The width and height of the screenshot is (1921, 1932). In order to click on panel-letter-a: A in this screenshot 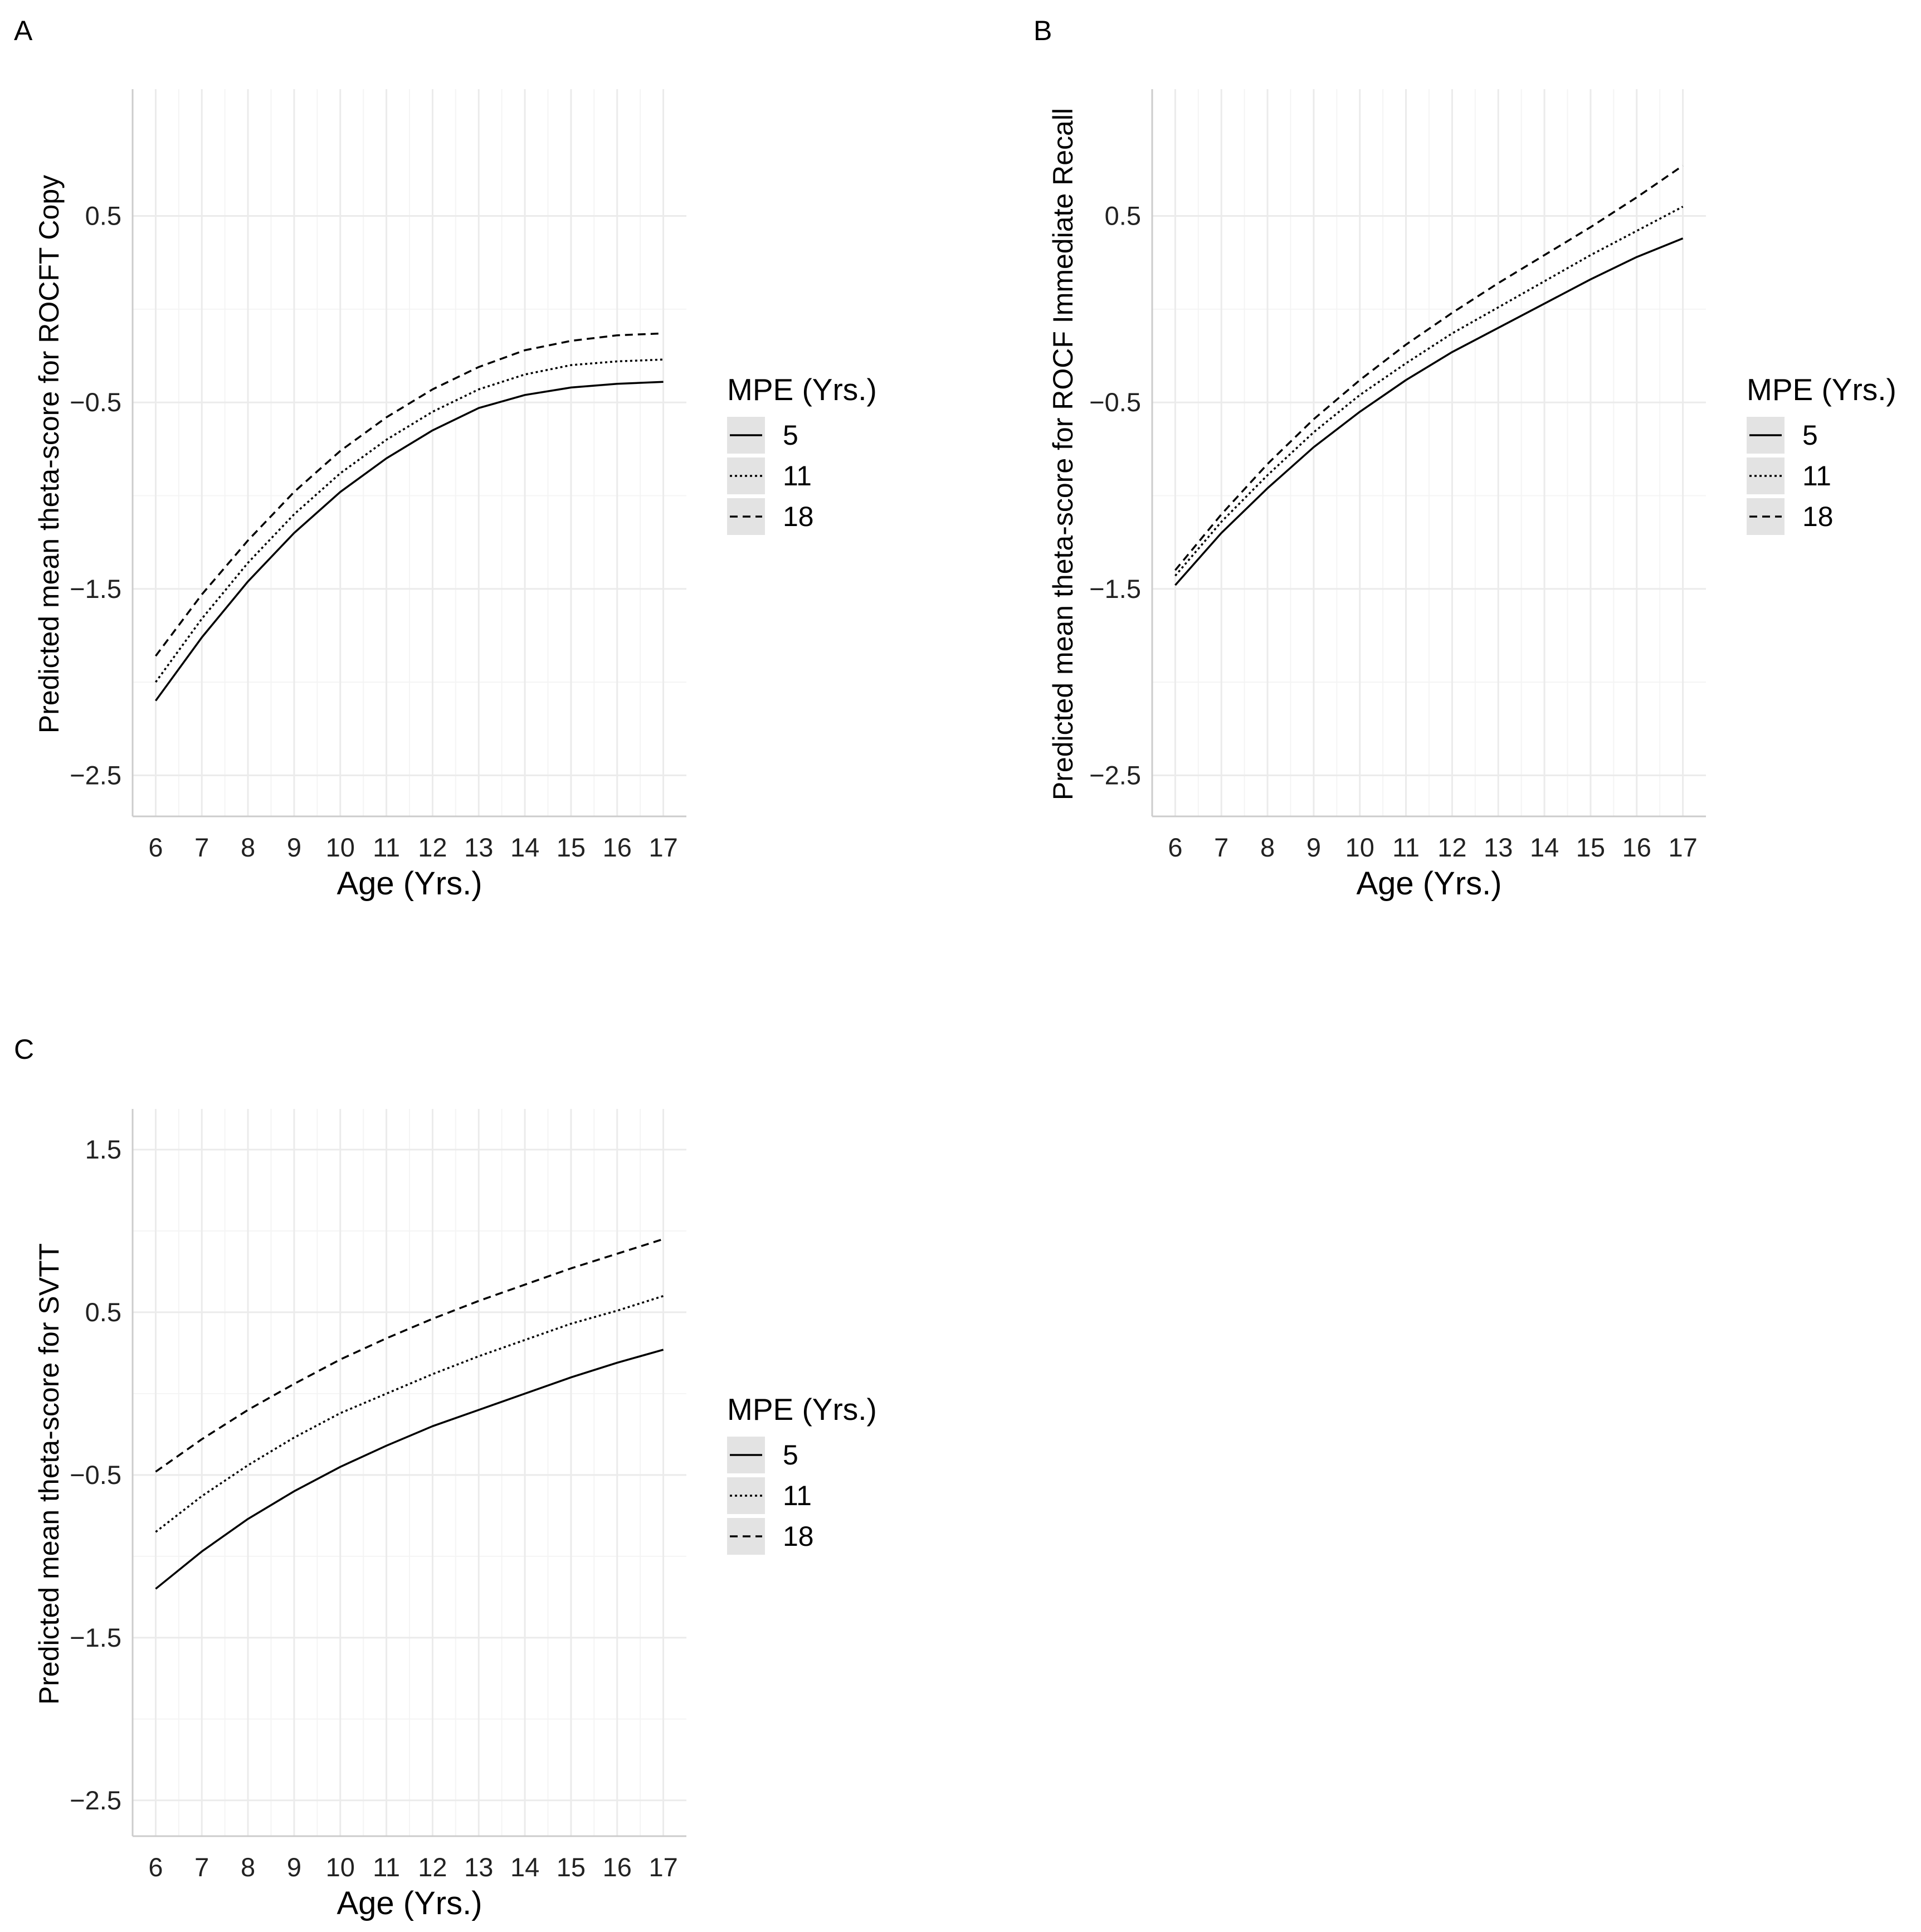, I will do `click(24, 31)`.